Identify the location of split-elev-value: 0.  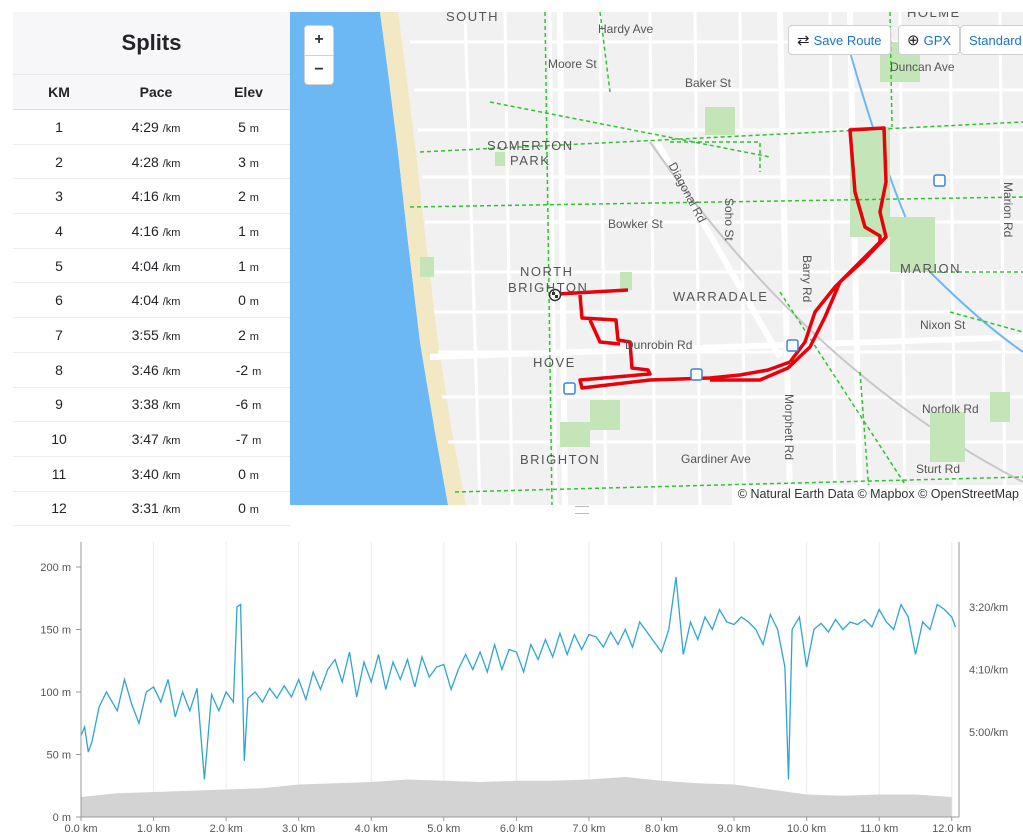
(242, 300).